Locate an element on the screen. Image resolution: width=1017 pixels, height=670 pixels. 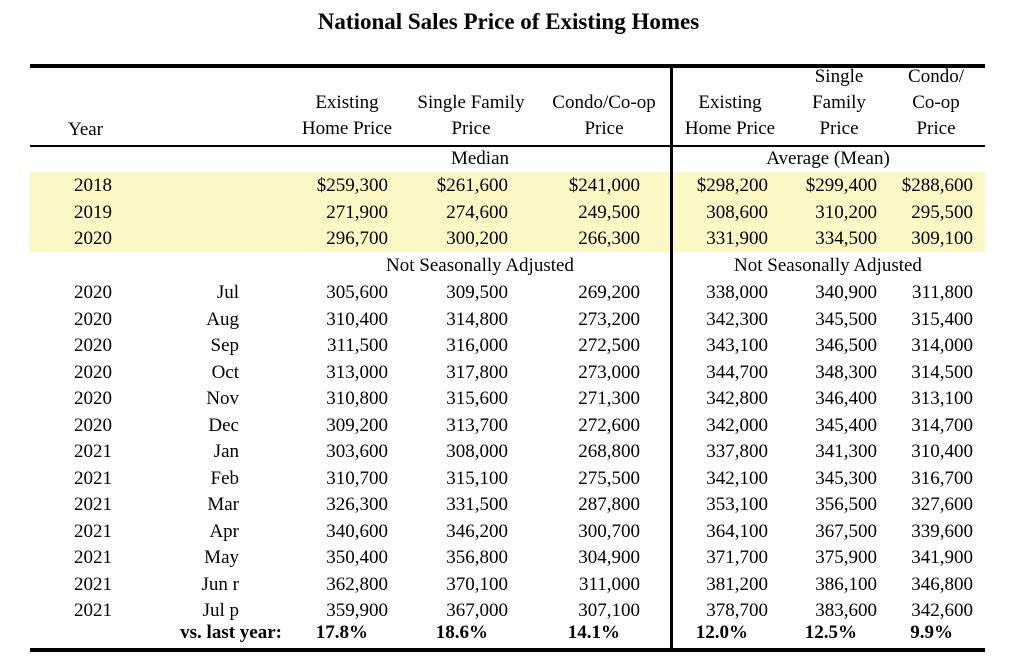
row-value: 311,000 is located at coordinates (609, 584).